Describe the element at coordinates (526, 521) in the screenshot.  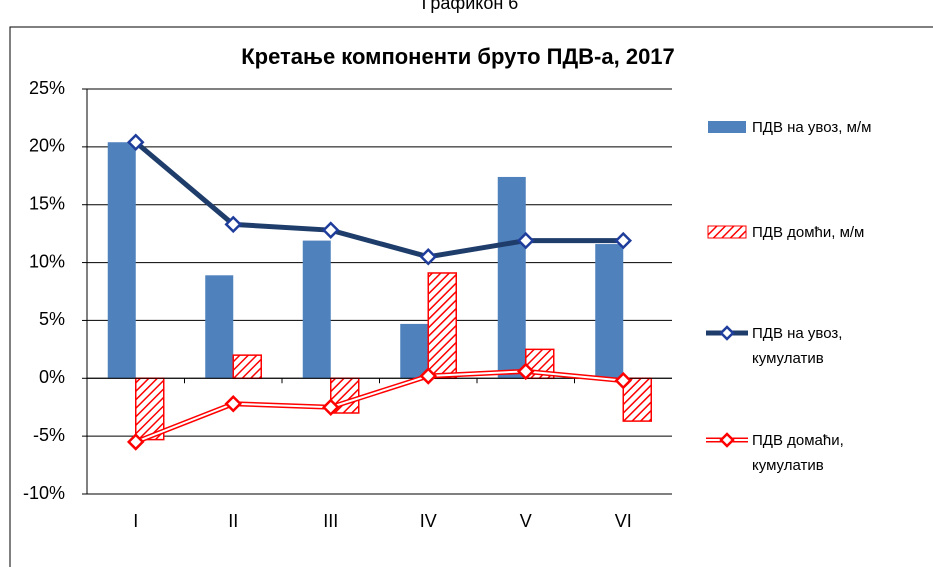
I see `x-tick-label: V` at that location.